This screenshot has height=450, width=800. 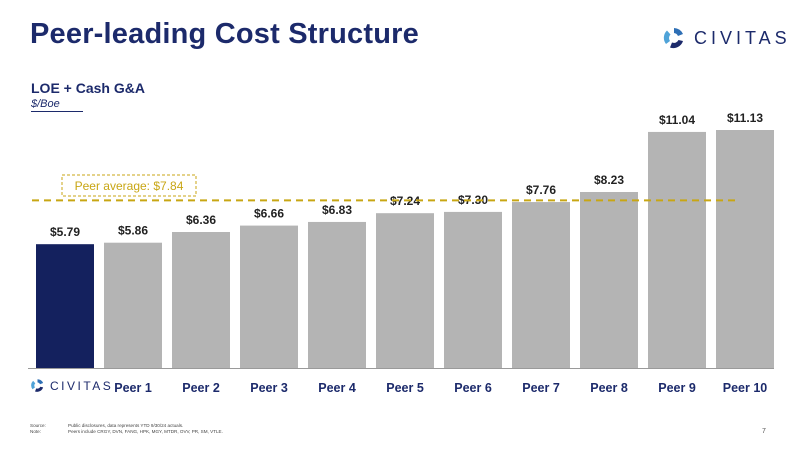 I want to click on value-label: $8.23, so click(x=609, y=180).